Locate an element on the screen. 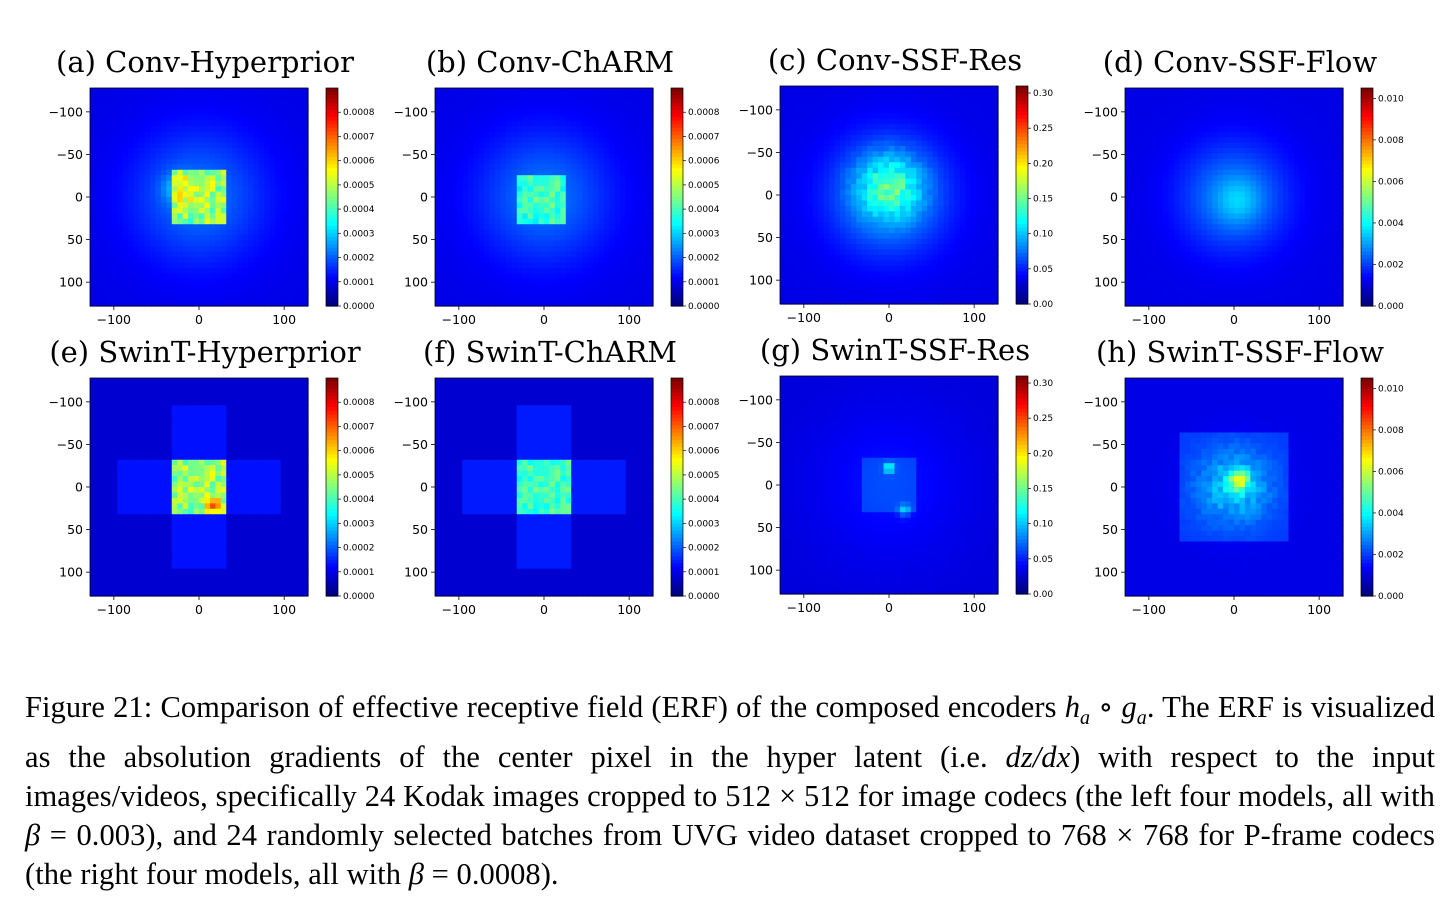 This screenshot has height=905, width=1455. colorbar: 0.000 0.002 0.004 0.006 0.008 0.010 is located at coordinates (1382, 199).